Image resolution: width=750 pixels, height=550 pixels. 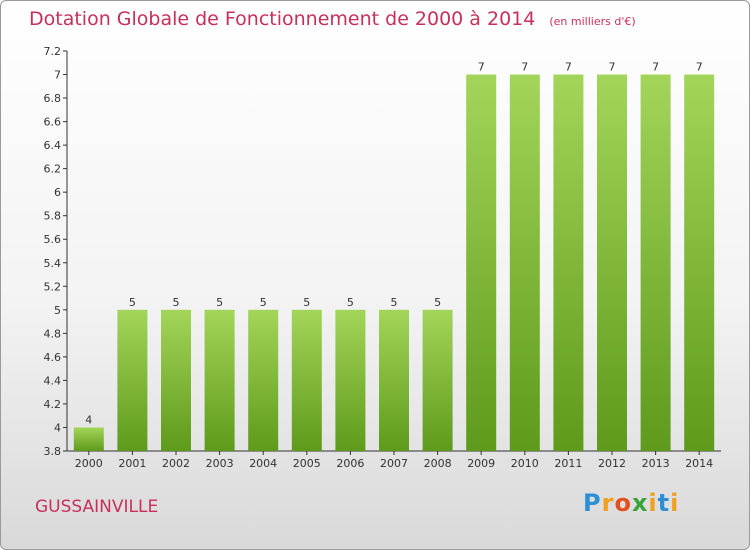 I want to click on y-tick-label: 6.8, so click(x=53, y=98).